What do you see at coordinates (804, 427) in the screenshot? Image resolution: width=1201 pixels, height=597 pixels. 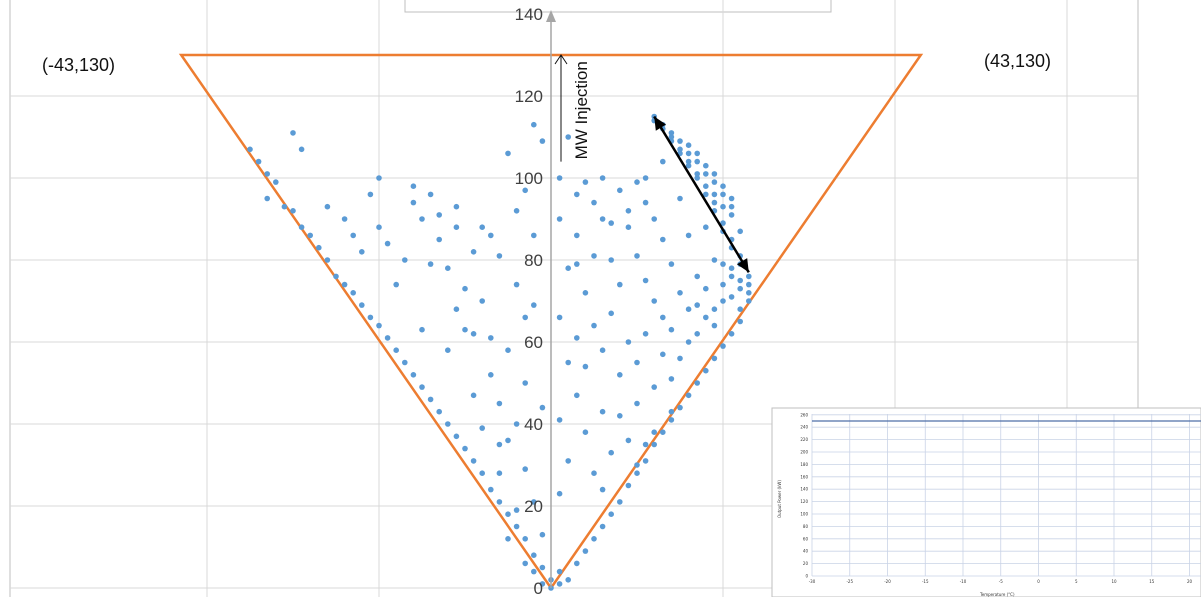 I see `inset-y-tick-label: 240` at bounding box center [804, 427].